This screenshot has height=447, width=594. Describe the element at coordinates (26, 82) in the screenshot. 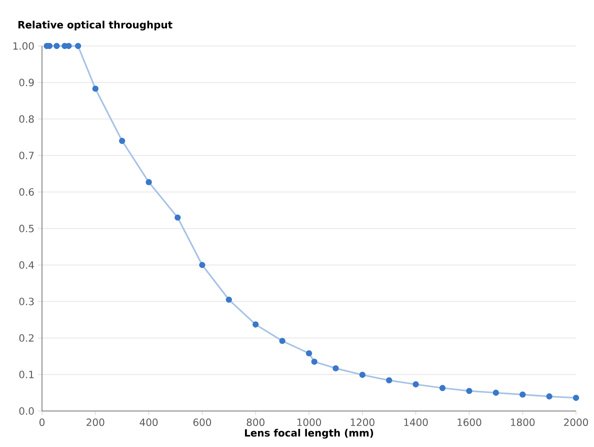

I see `y-tick-label: 0.9` at that location.